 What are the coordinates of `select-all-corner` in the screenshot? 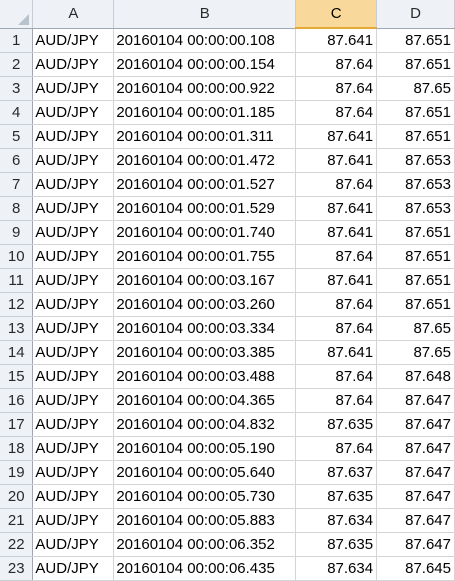 It's located at (17, 14).